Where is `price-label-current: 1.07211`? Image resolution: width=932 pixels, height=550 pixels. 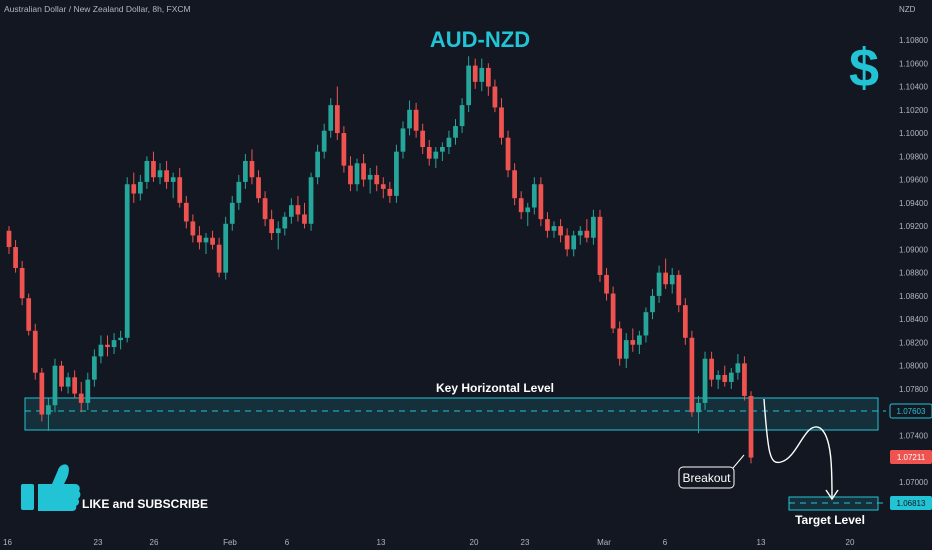
price-label-current: 1.07211 is located at coordinates (911, 457).